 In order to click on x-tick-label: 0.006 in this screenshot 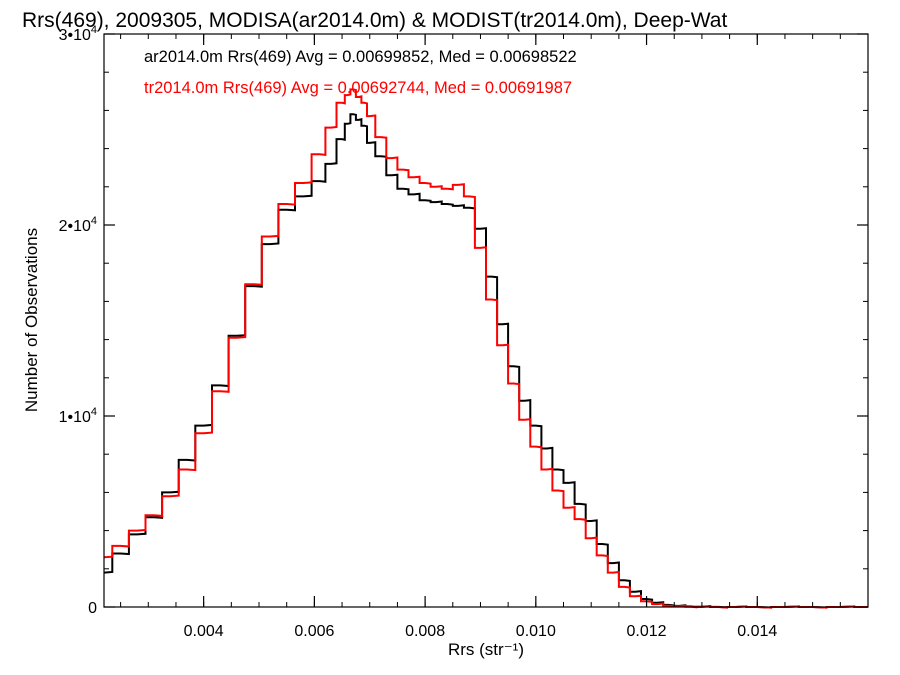, I will do `click(314, 631)`.